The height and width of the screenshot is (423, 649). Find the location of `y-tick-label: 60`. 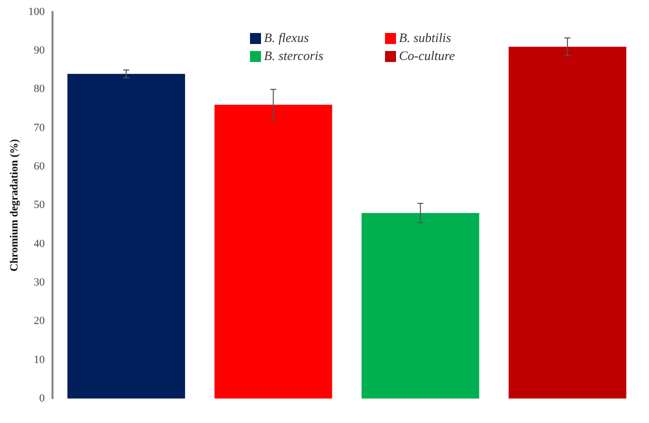

y-tick-label: 60 is located at coordinates (40, 166).